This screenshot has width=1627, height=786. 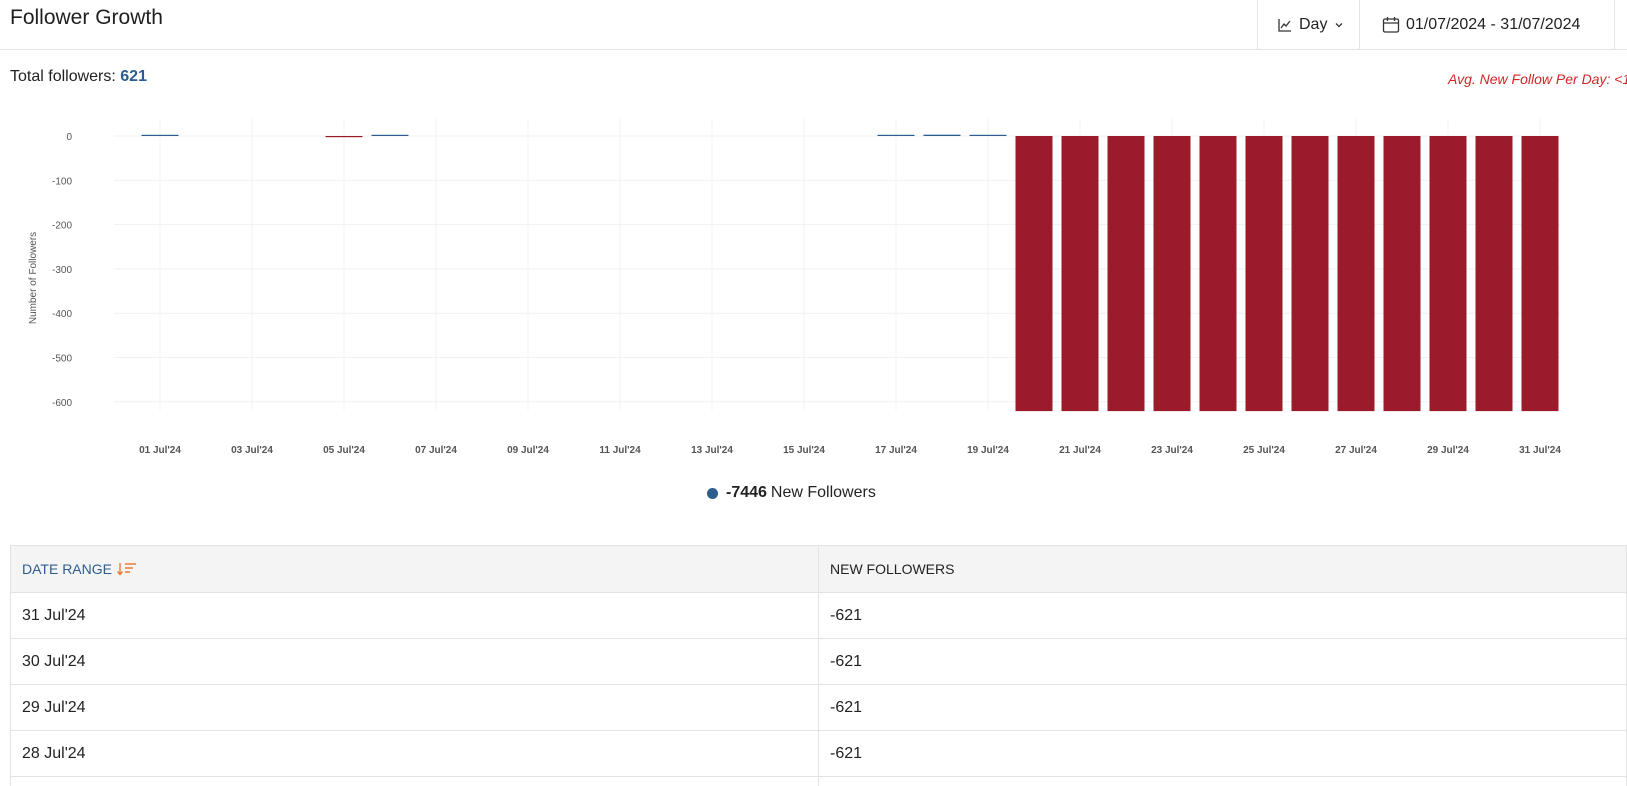 What do you see at coordinates (1537, 79) in the screenshot?
I see `avg-new-follow-per-day: Avg. New Follow Per Day: <1` at bounding box center [1537, 79].